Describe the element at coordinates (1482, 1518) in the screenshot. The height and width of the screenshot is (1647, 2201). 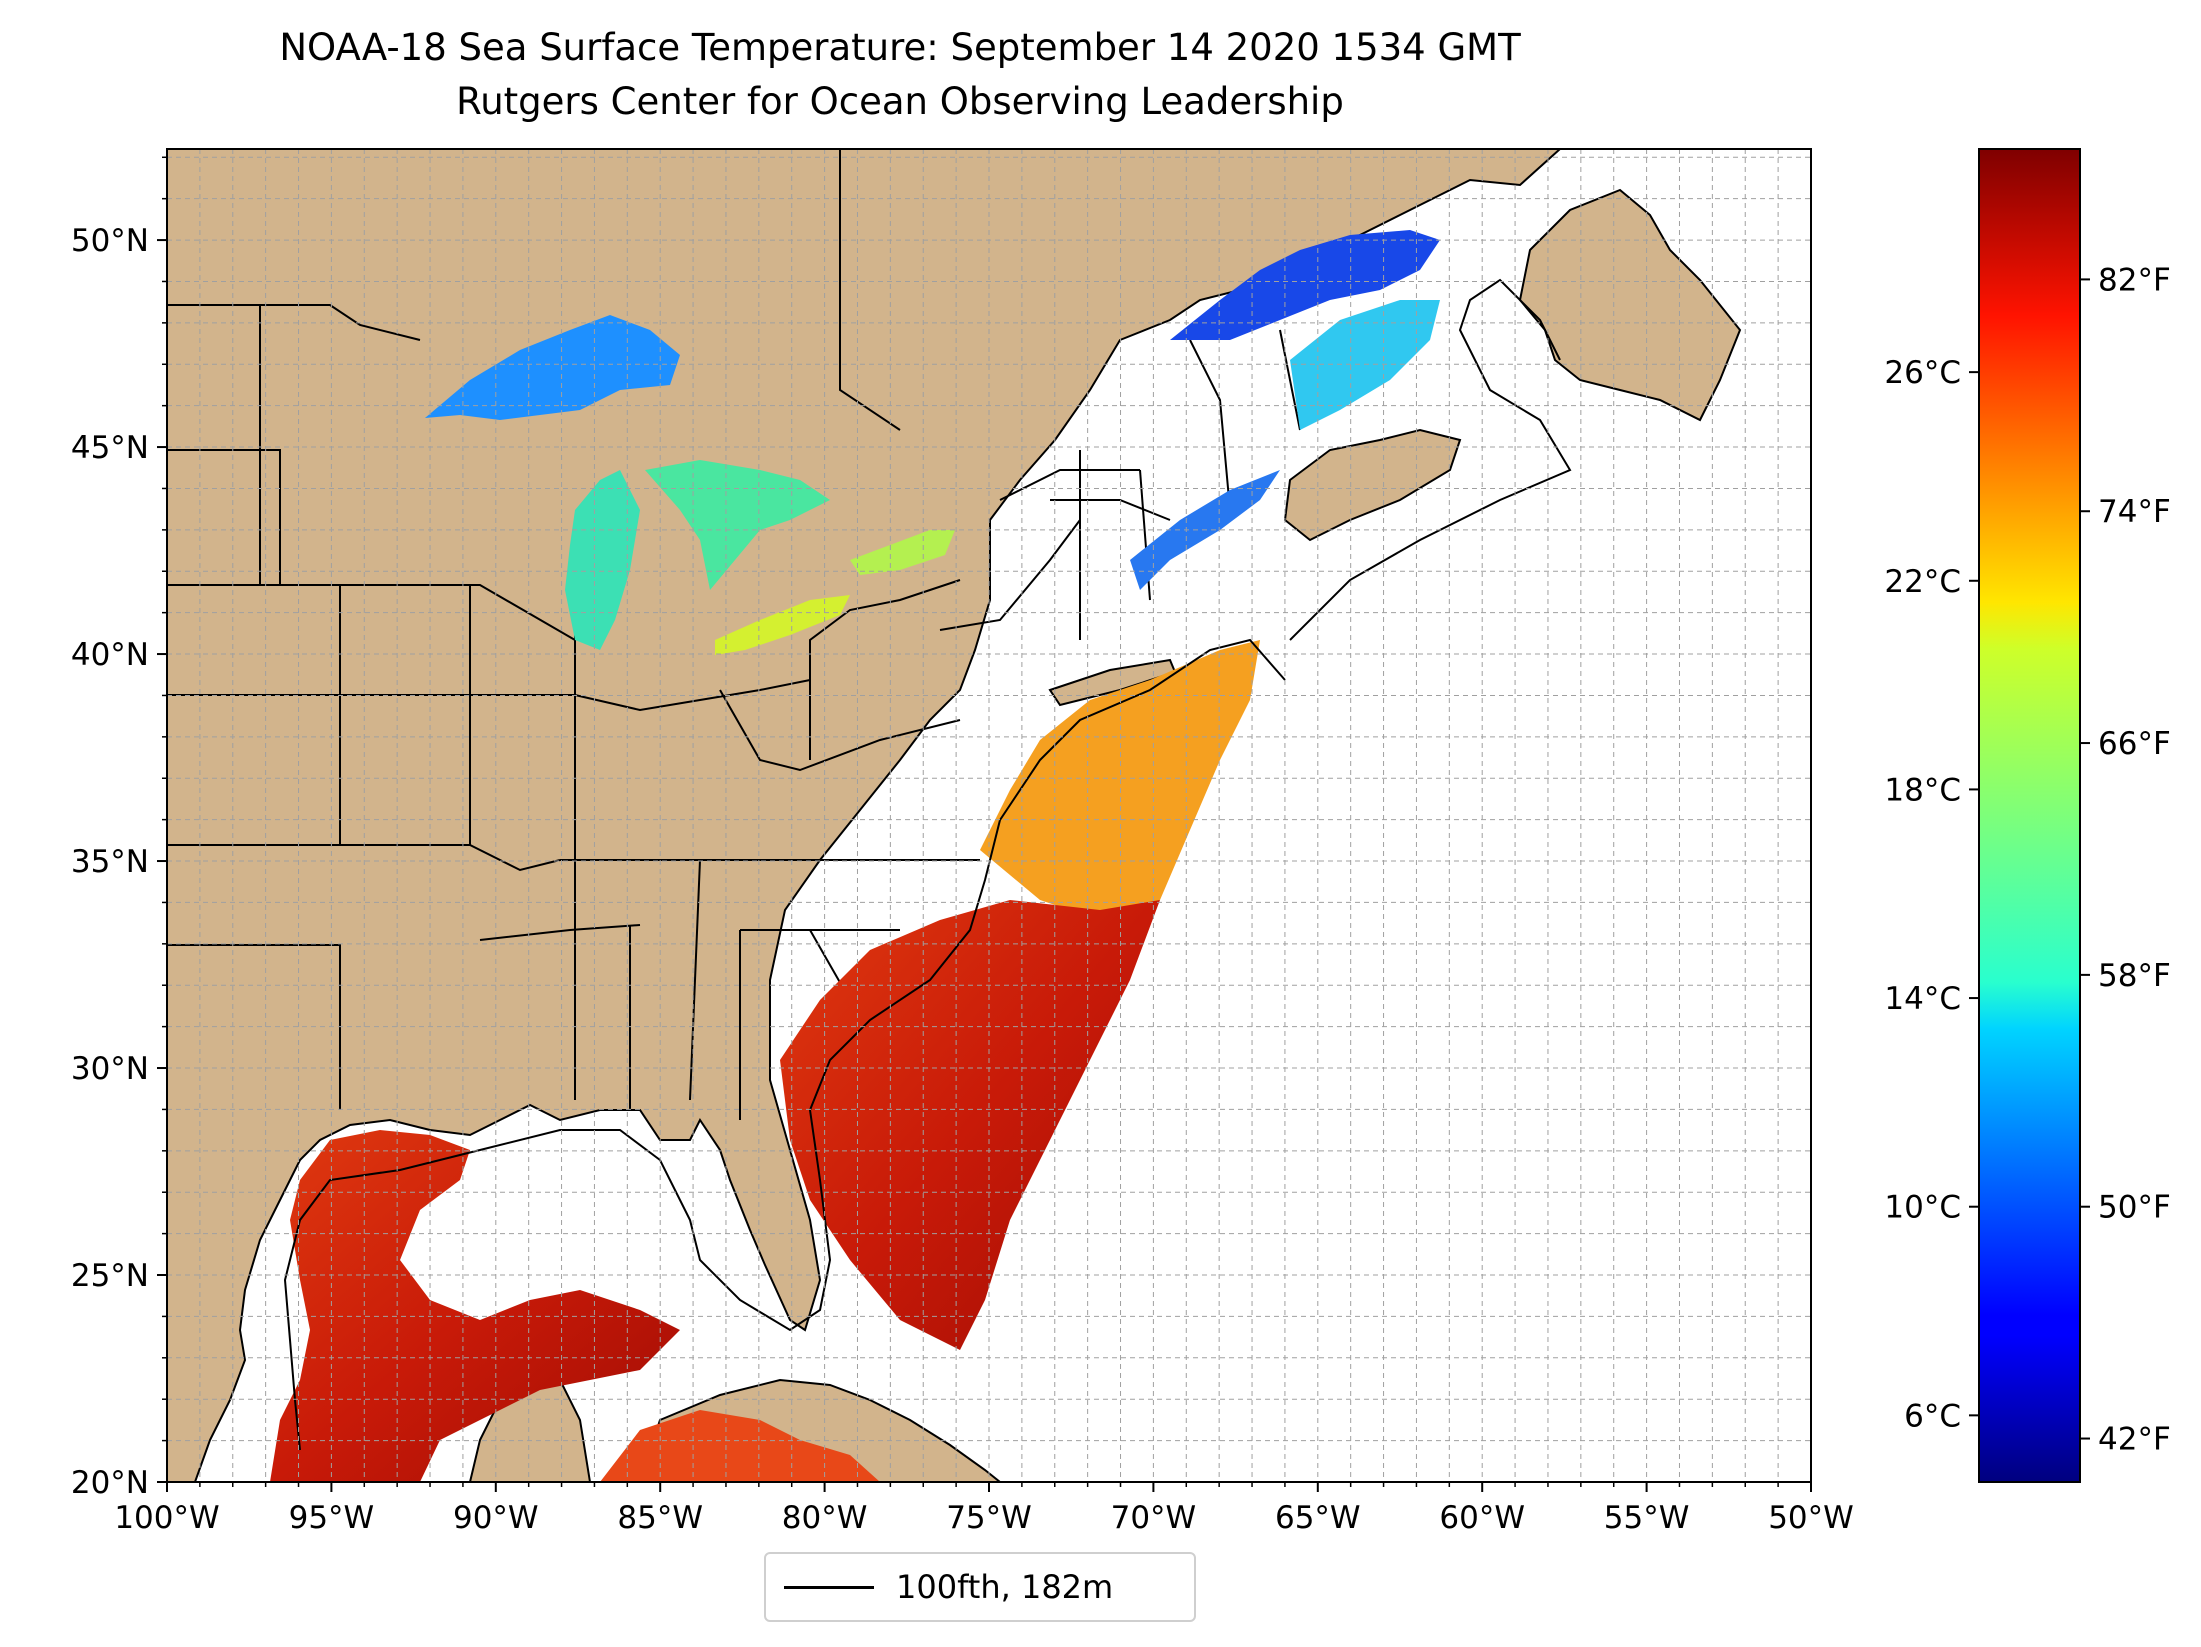
I see `lon-tick-label: 60°W` at that location.